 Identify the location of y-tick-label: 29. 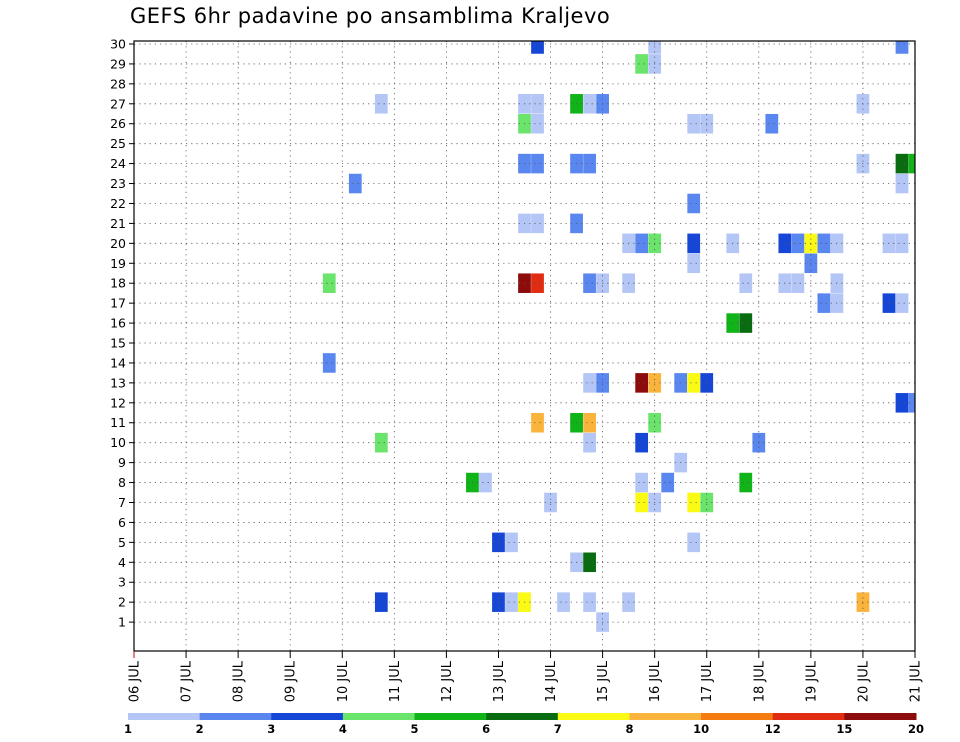
(118, 63).